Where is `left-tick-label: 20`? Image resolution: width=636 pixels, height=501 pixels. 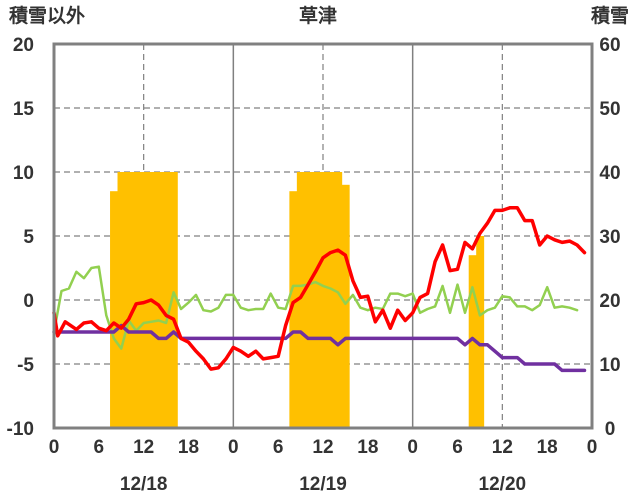 left-tick-label: 20 is located at coordinates (23, 45).